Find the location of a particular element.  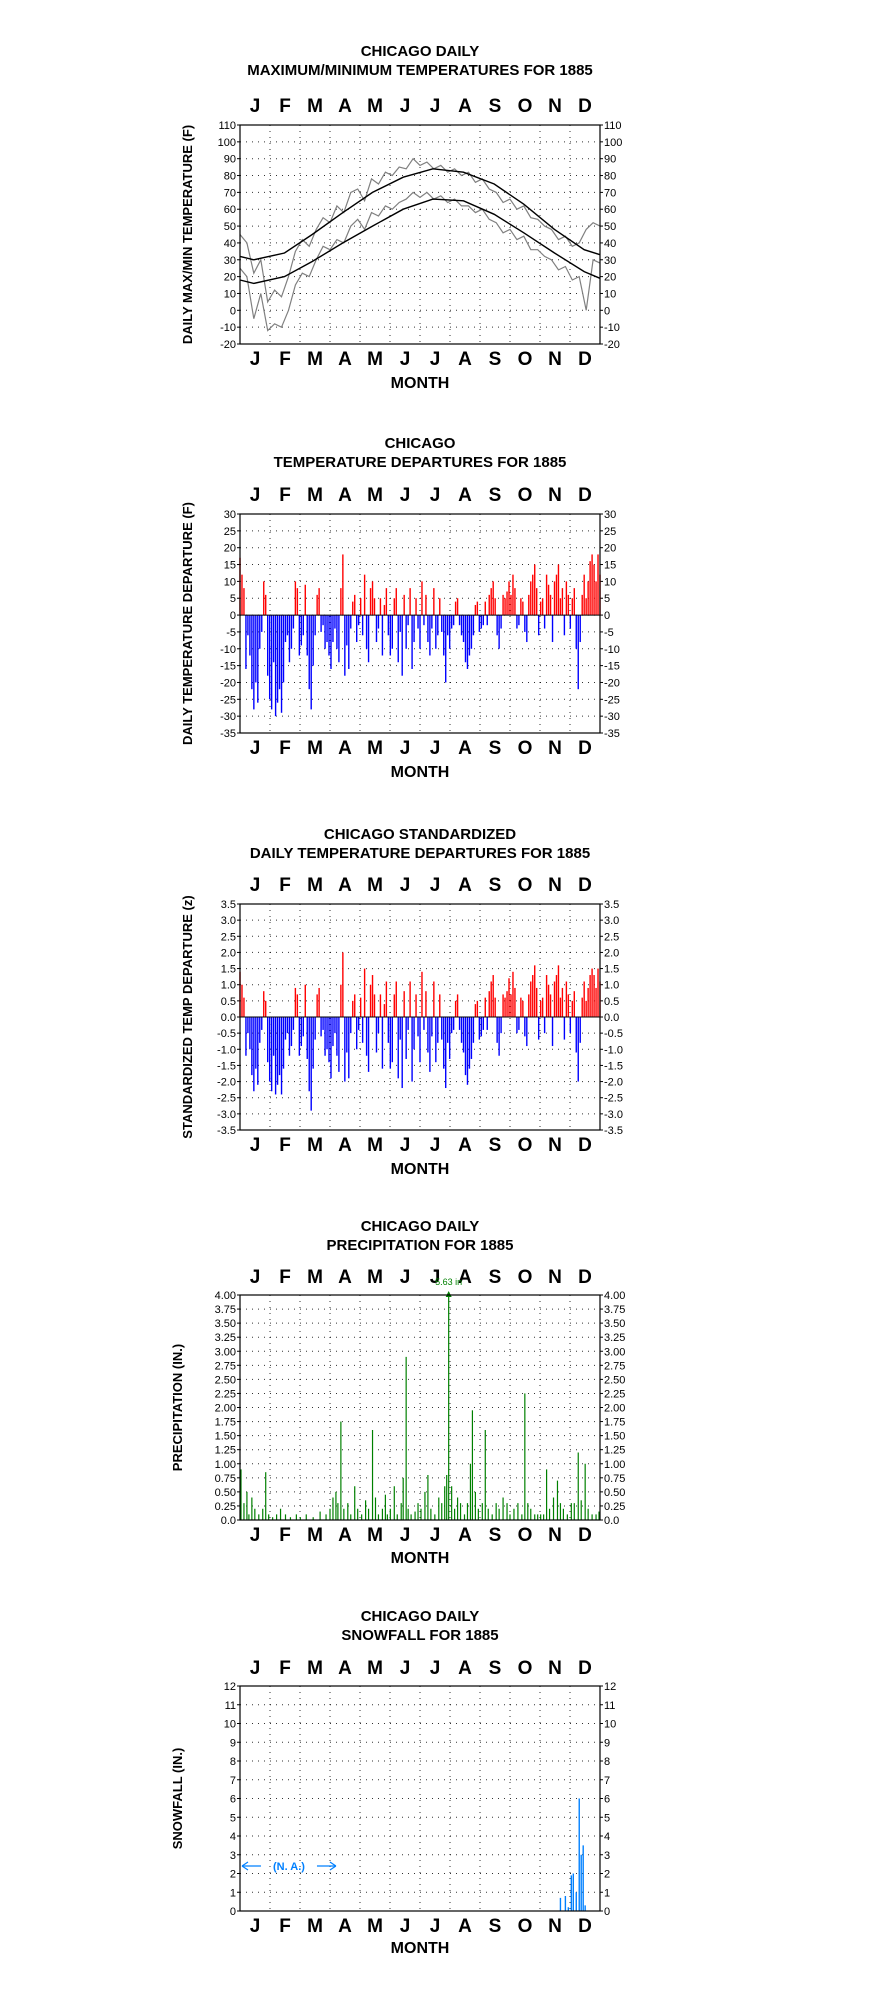

month-label-bottom: D is located at coordinates (585, 1145).